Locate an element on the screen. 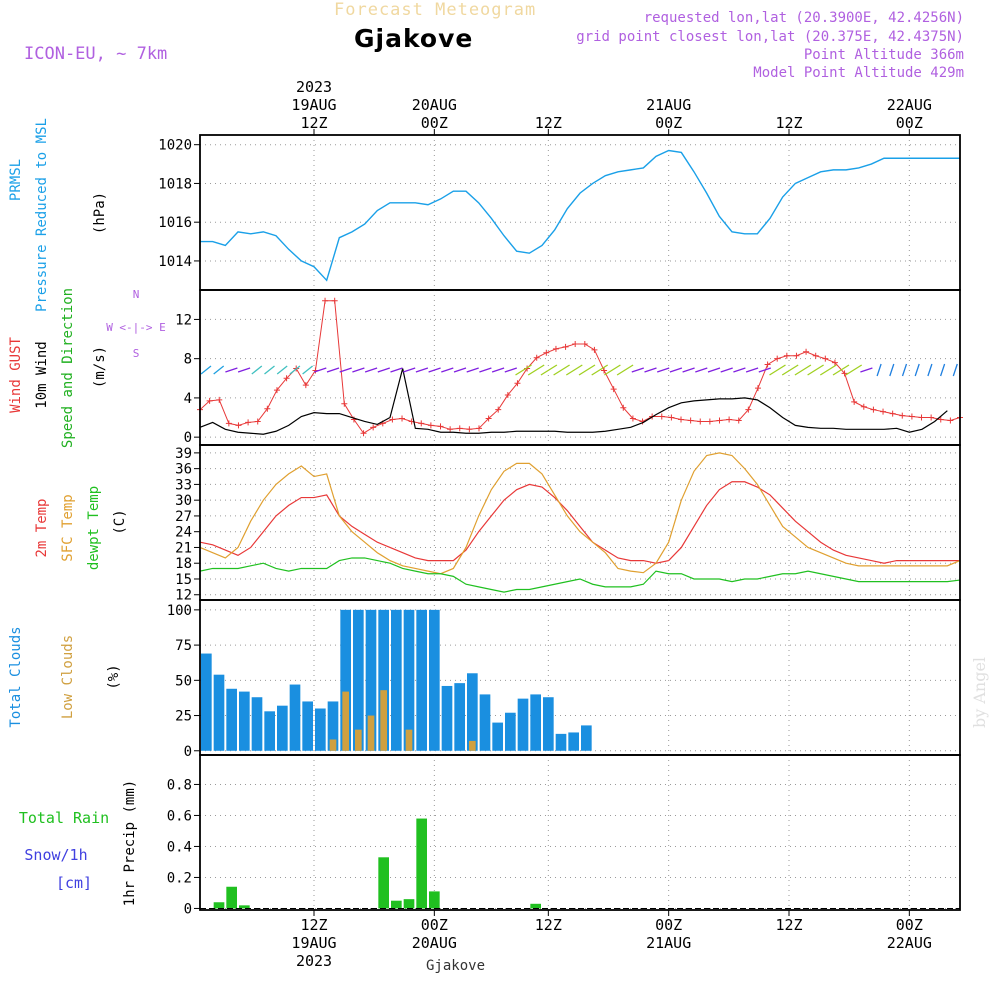  panel-precipitation: 0 0.2 0.4 0.6 0.8 is located at coordinates (564, 835).